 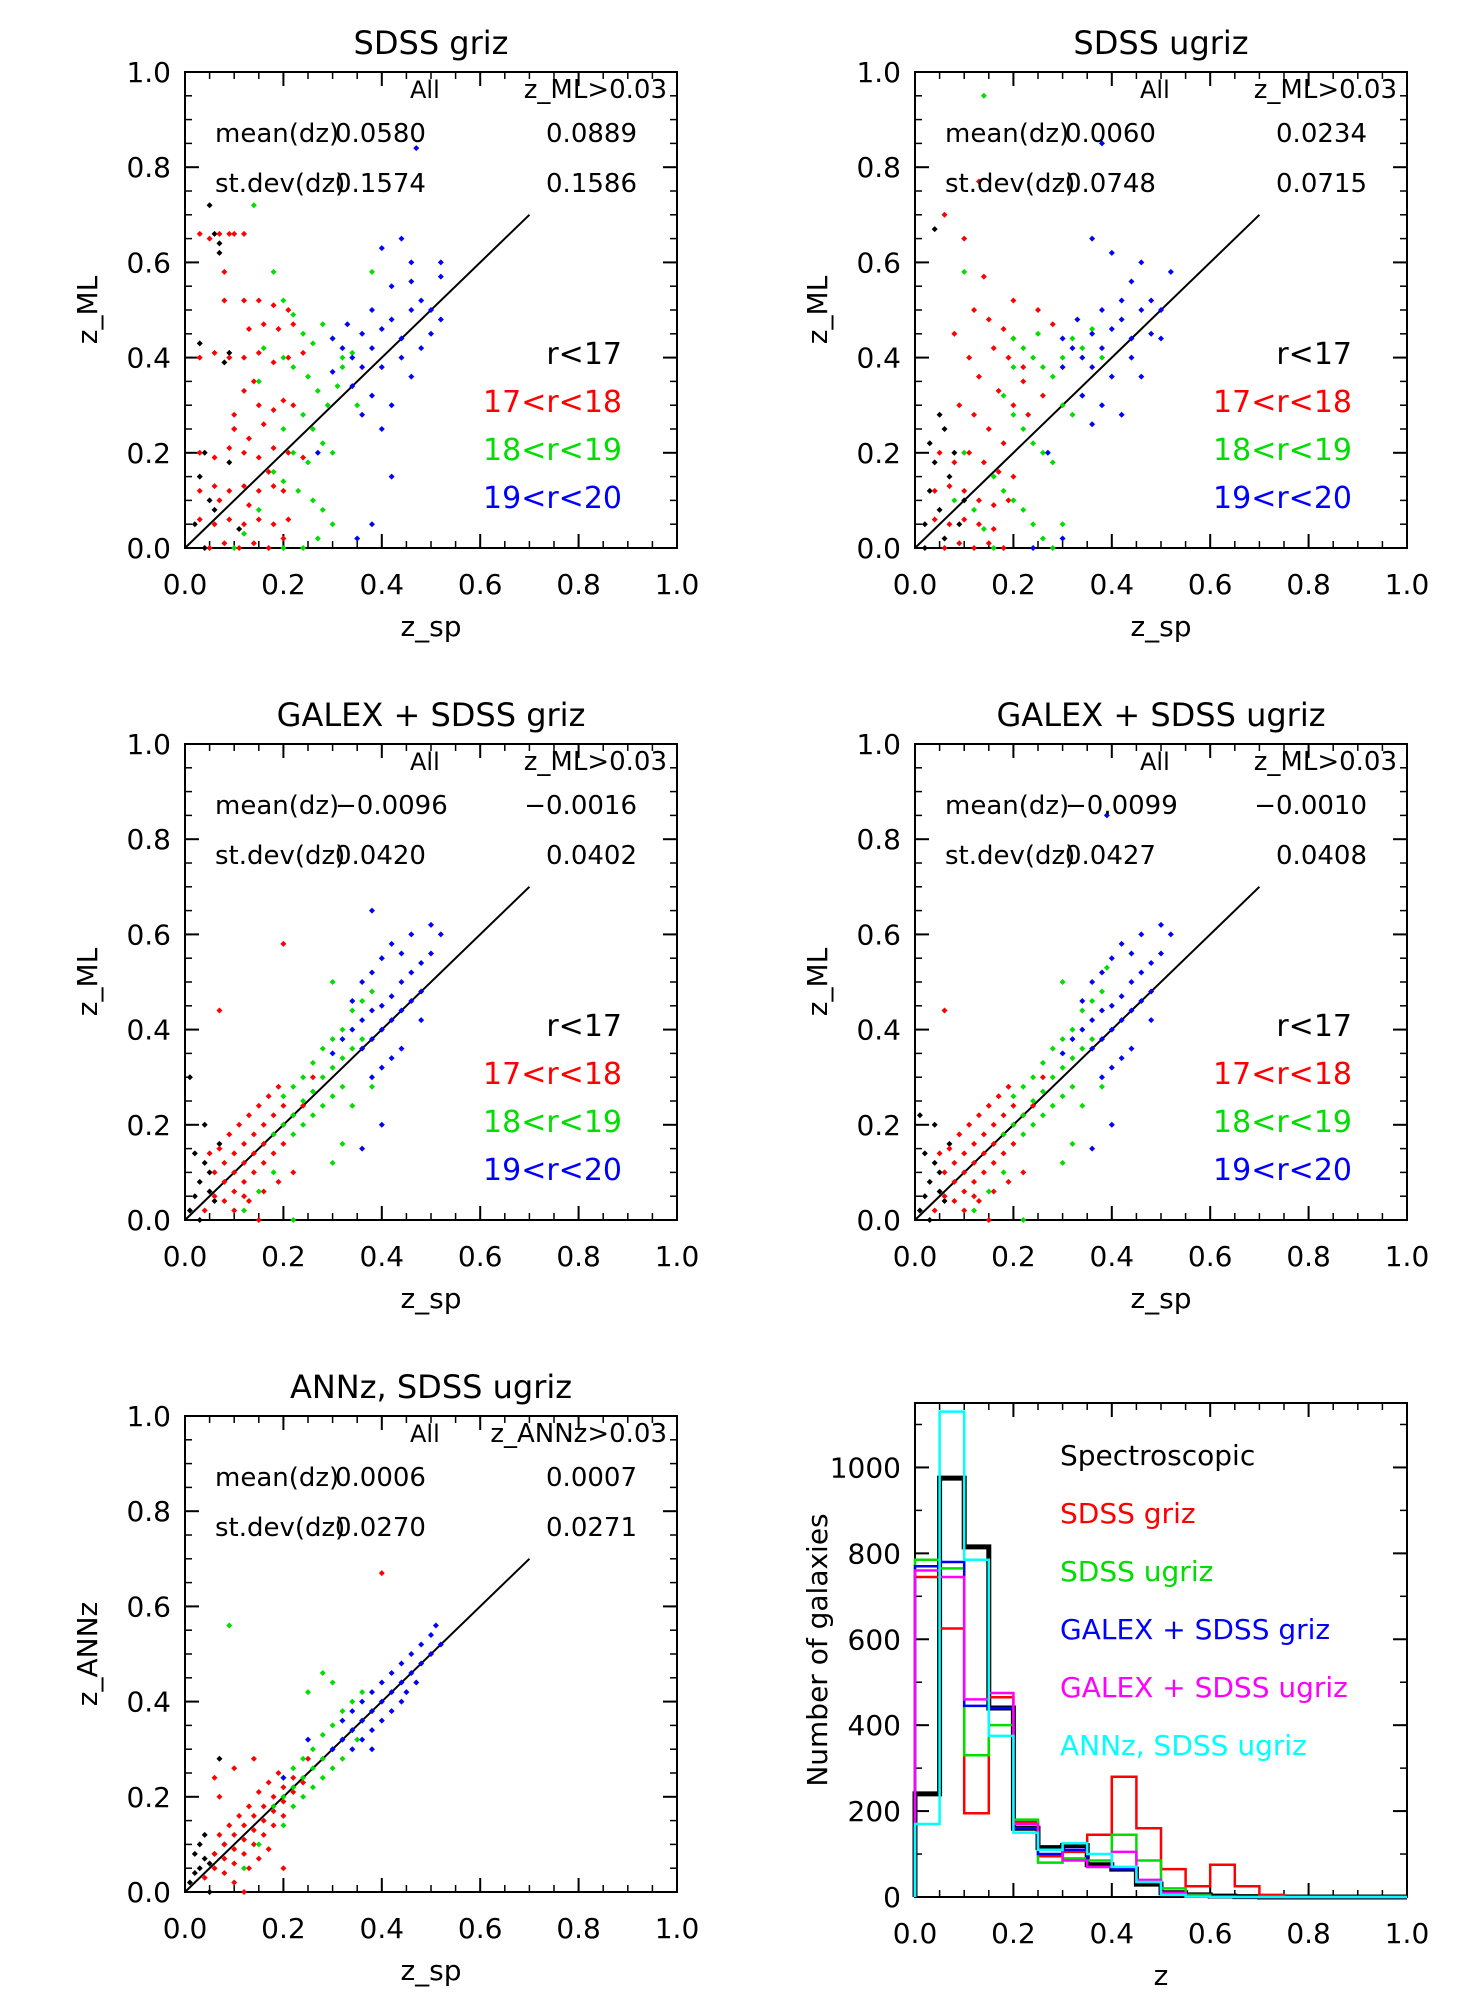 I want to click on stats-all-value: −0.0099, so click(x=1121, y=806).